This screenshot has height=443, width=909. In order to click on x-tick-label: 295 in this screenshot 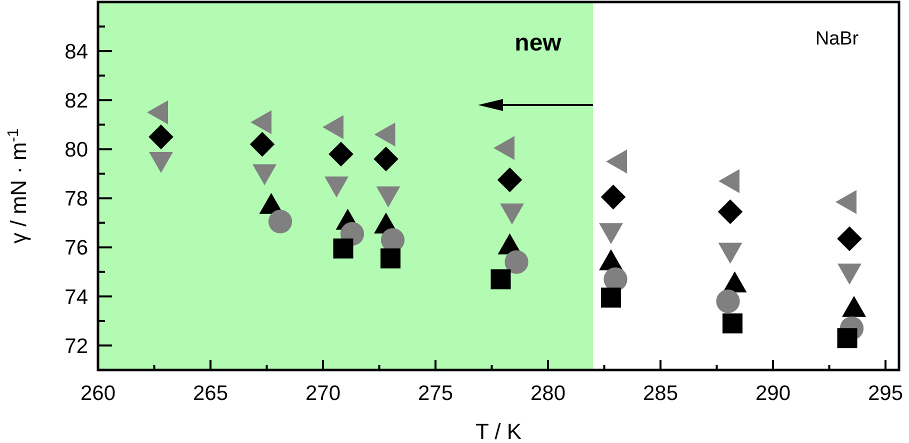, I will do `click(886, 393)`.